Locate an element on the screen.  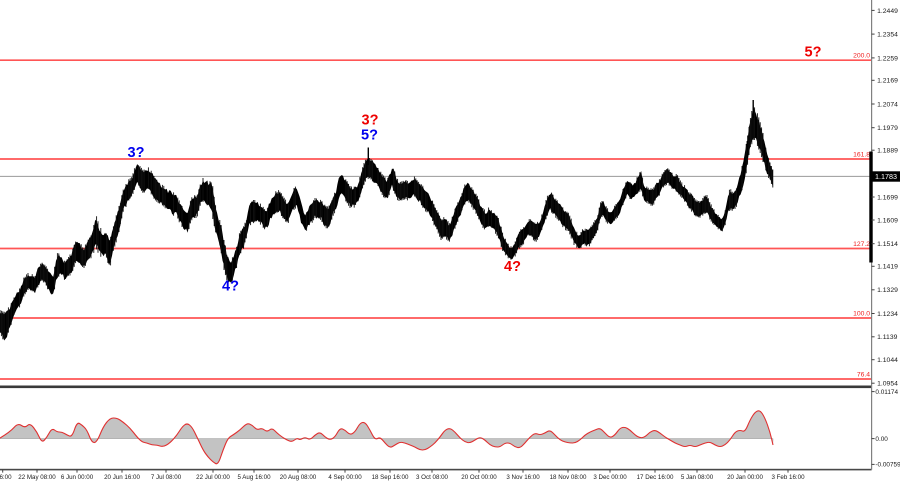
svg-text: 18 Nov 08:00 is located at coordinates (568, 477).